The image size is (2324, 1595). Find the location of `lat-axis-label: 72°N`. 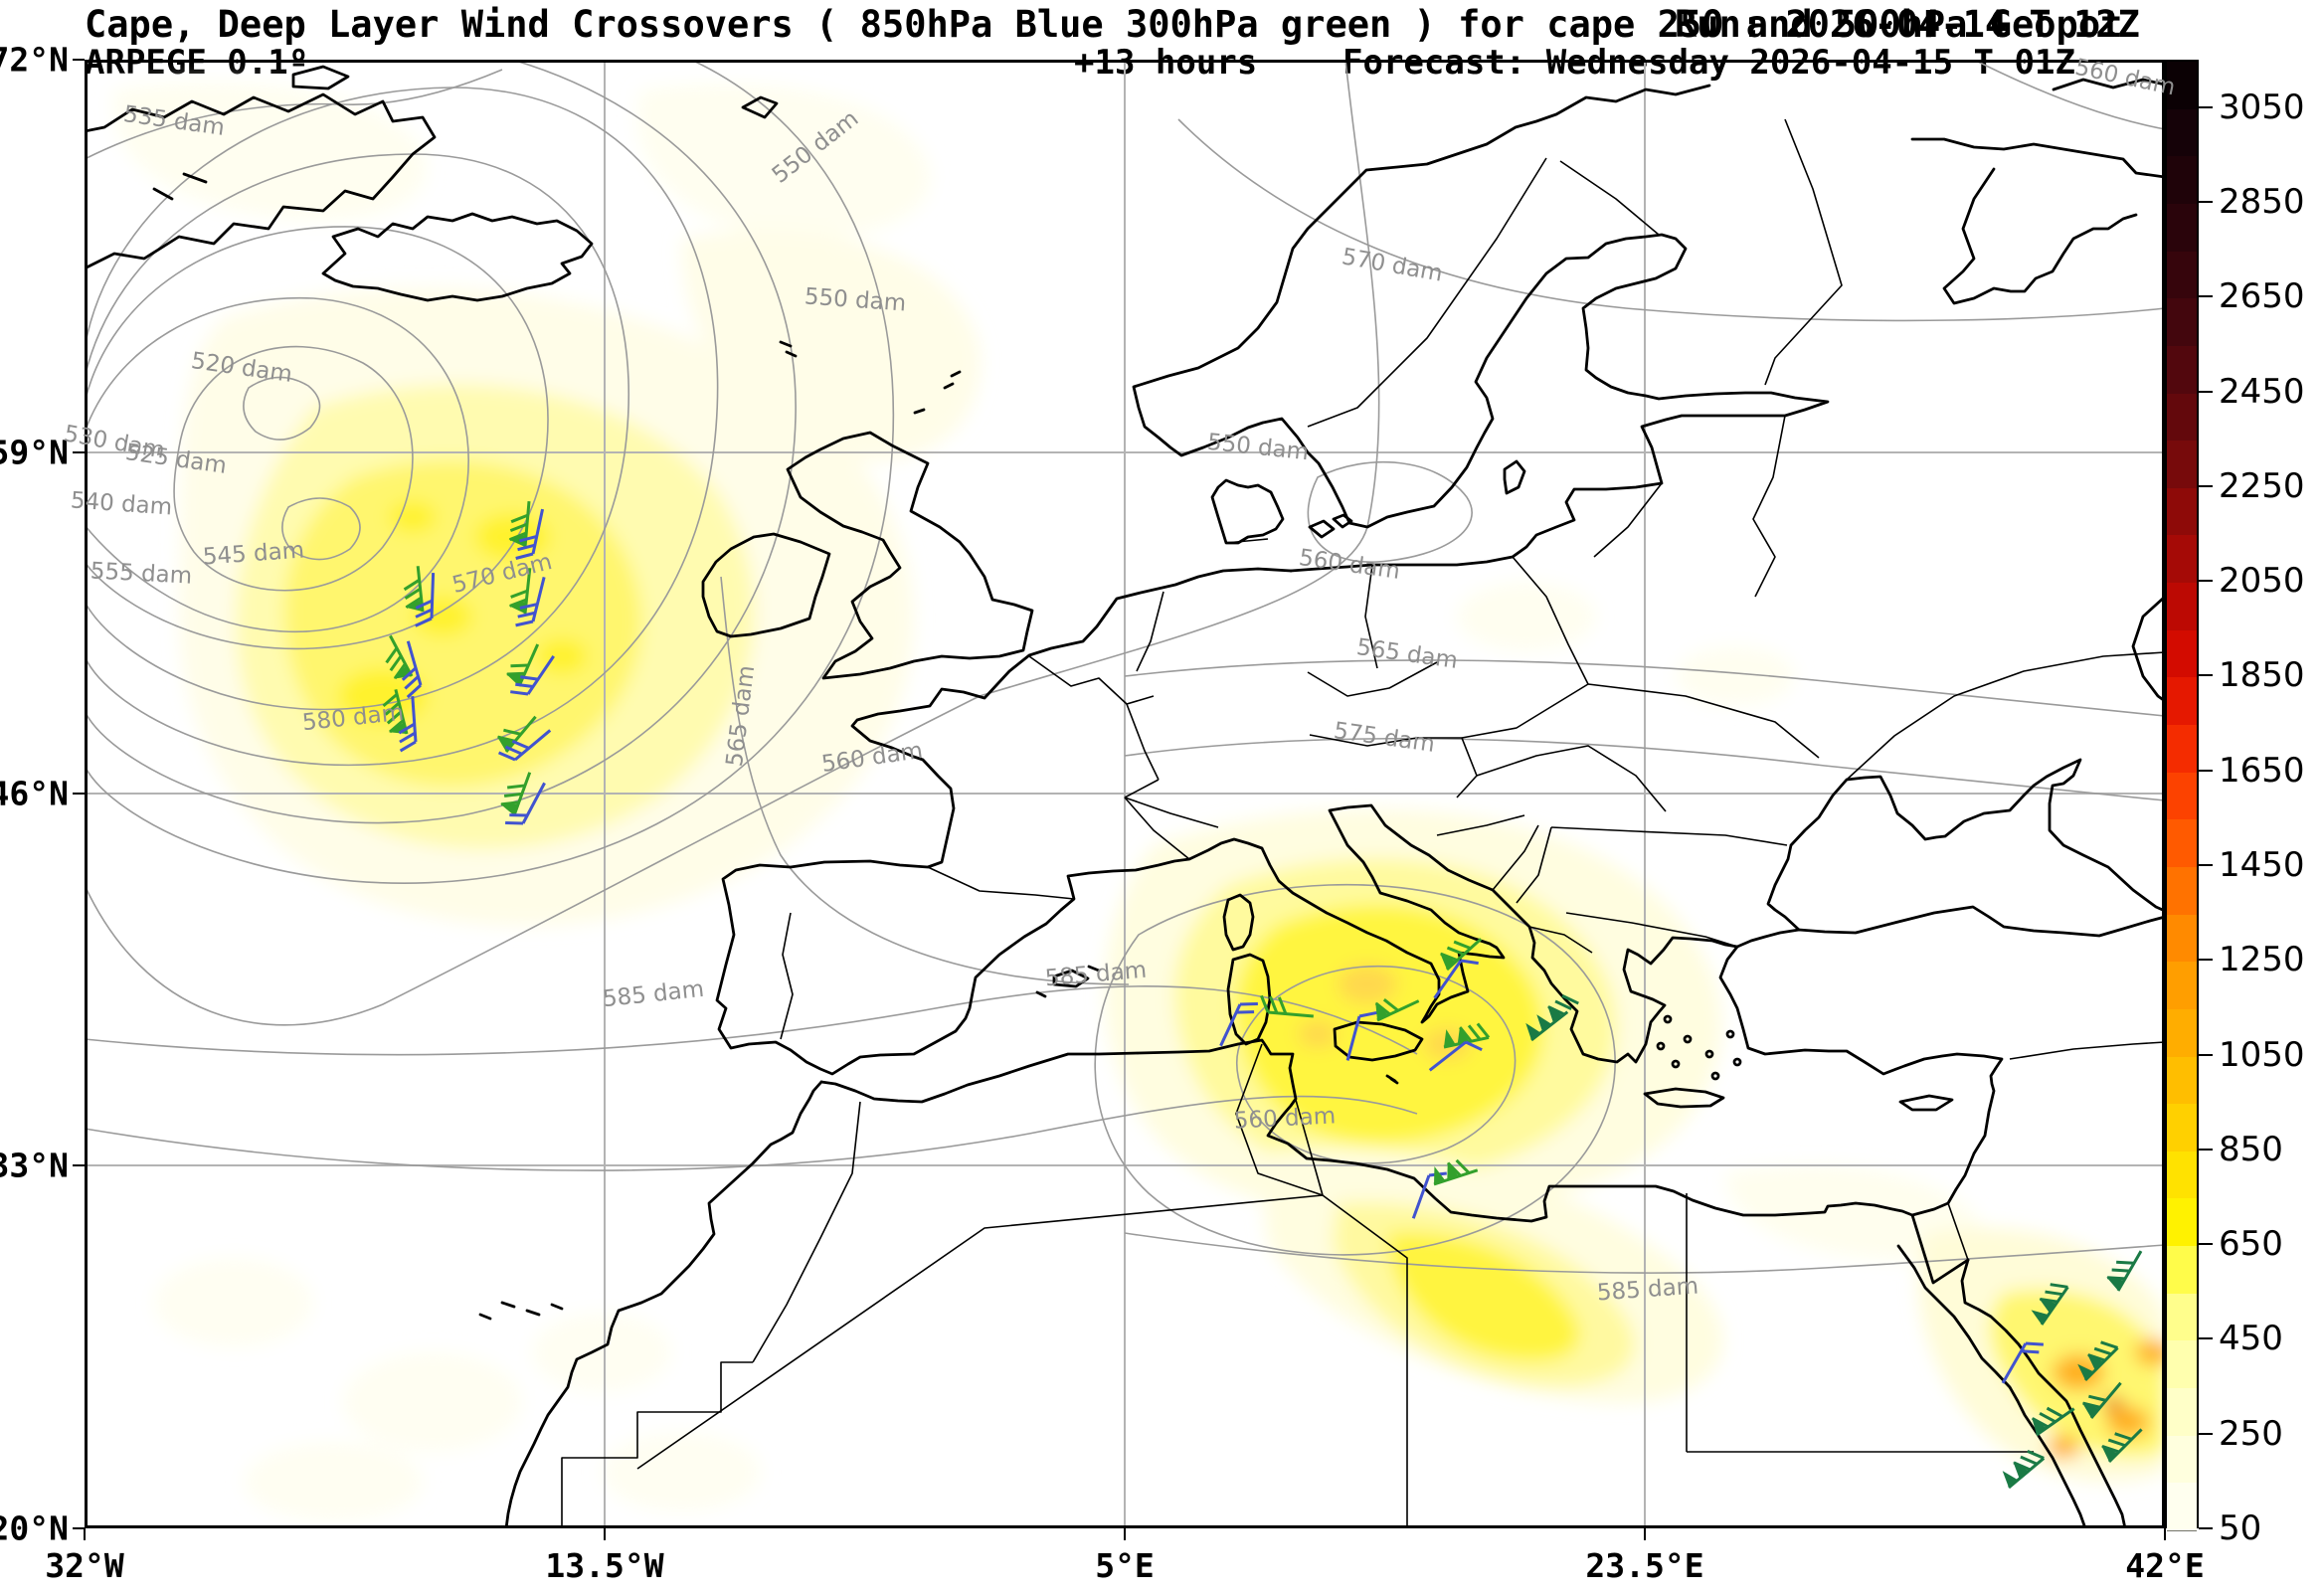

lat-axis-label: 72°N is located at coordinates (34, 60).